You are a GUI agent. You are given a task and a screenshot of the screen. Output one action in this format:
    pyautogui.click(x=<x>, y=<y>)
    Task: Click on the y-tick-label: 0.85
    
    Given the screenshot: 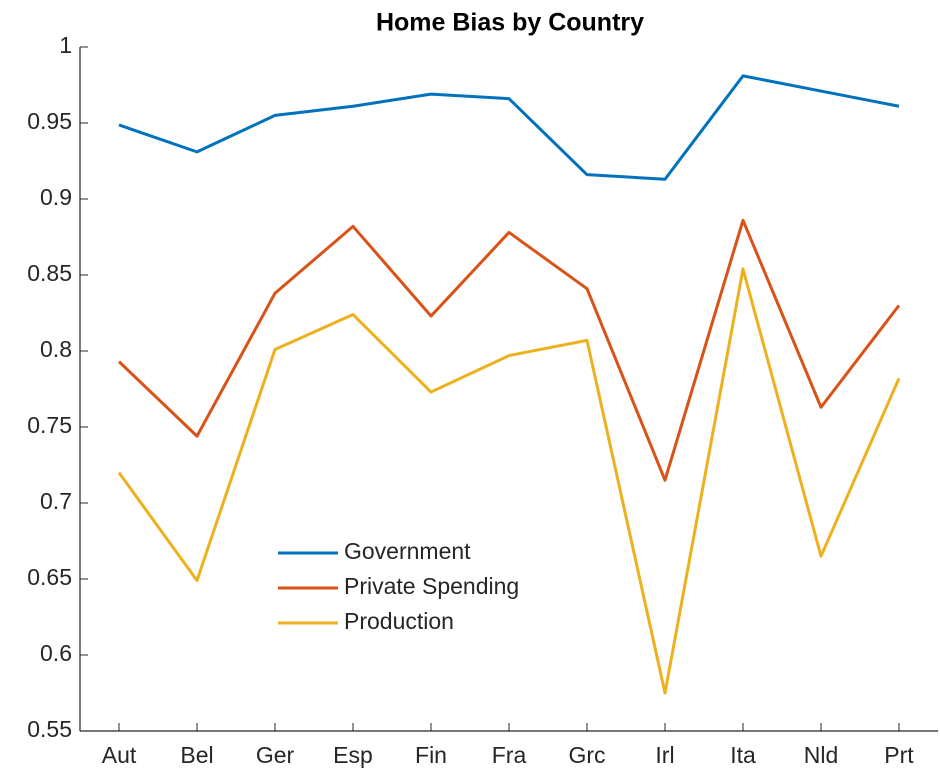 What is the action you would take?
    pyautogui.click(x=49, y=273)
    